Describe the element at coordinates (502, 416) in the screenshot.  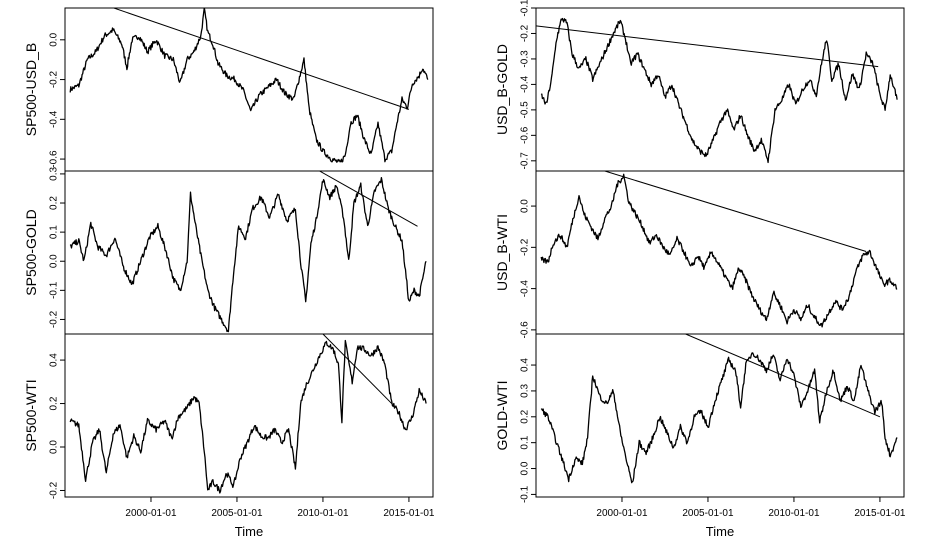
I see `y-axis-label: GOLD-WTI` at that location.